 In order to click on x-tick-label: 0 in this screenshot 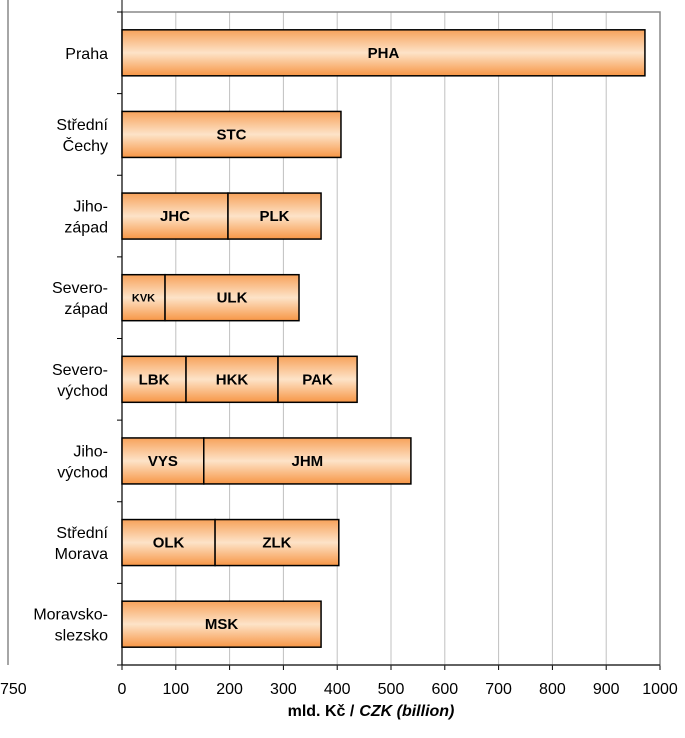, I will do `click(122, 689)`.